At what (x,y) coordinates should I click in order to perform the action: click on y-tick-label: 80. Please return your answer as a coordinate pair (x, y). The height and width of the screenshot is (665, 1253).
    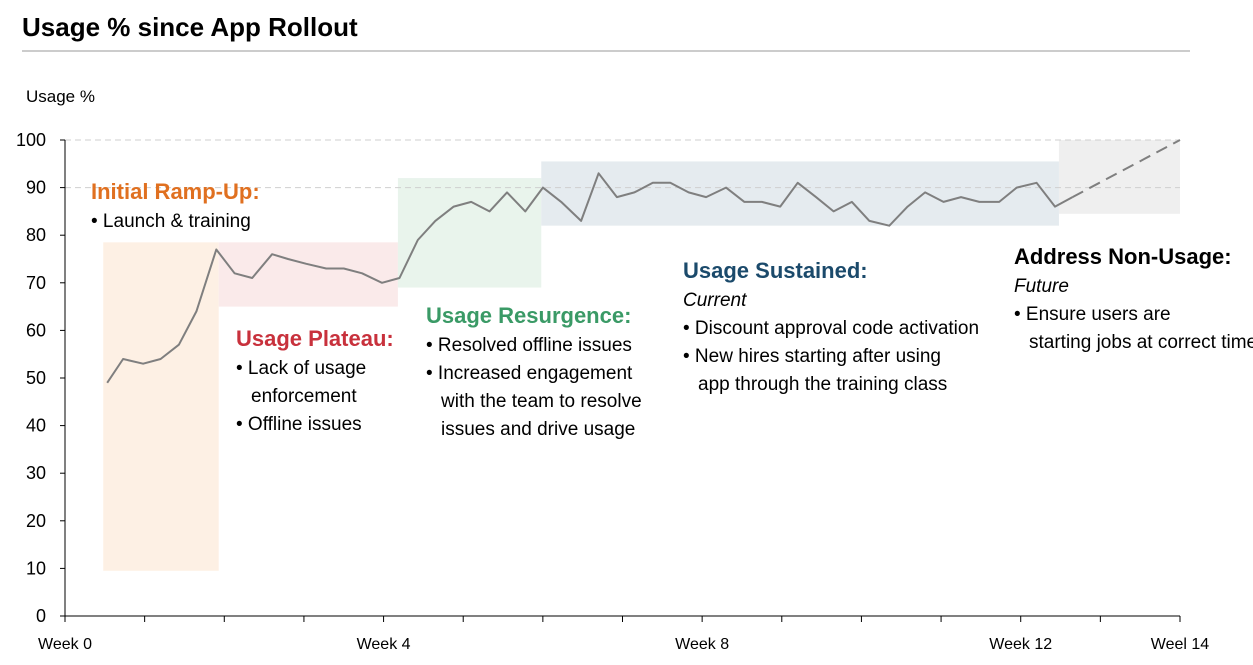
    Looking at the image, I should click on (36, 235).